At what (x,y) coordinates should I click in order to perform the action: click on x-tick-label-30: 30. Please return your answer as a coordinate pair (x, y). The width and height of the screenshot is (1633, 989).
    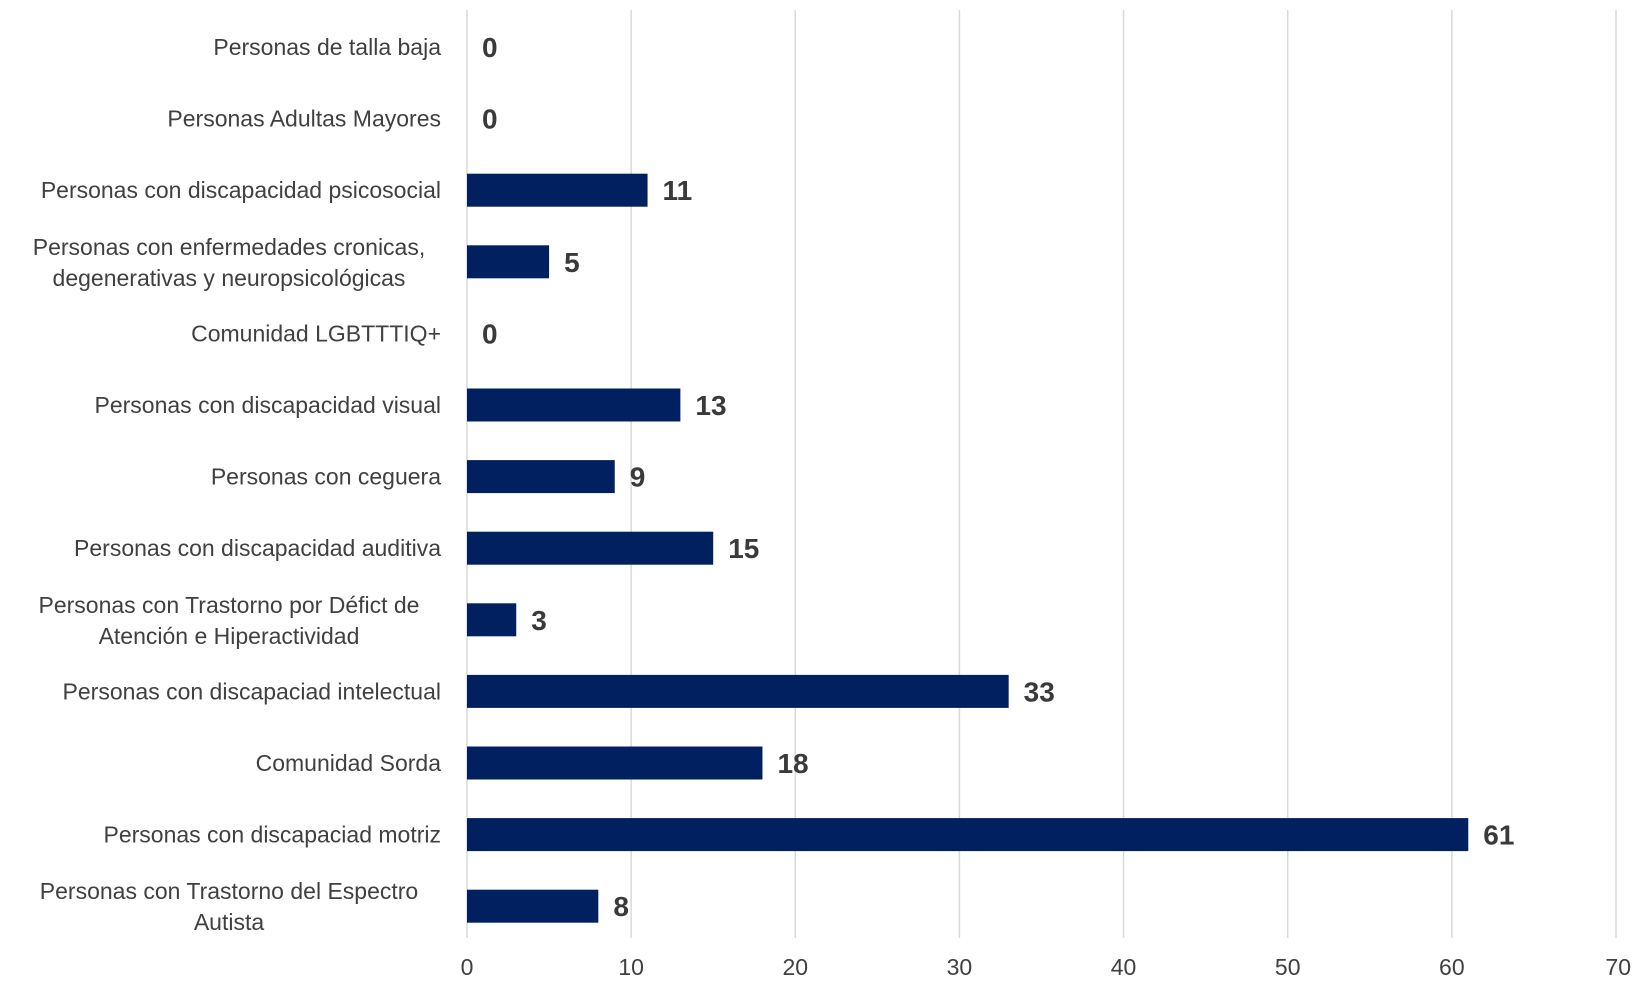
    Looking at the image, I should click on (960, 967).